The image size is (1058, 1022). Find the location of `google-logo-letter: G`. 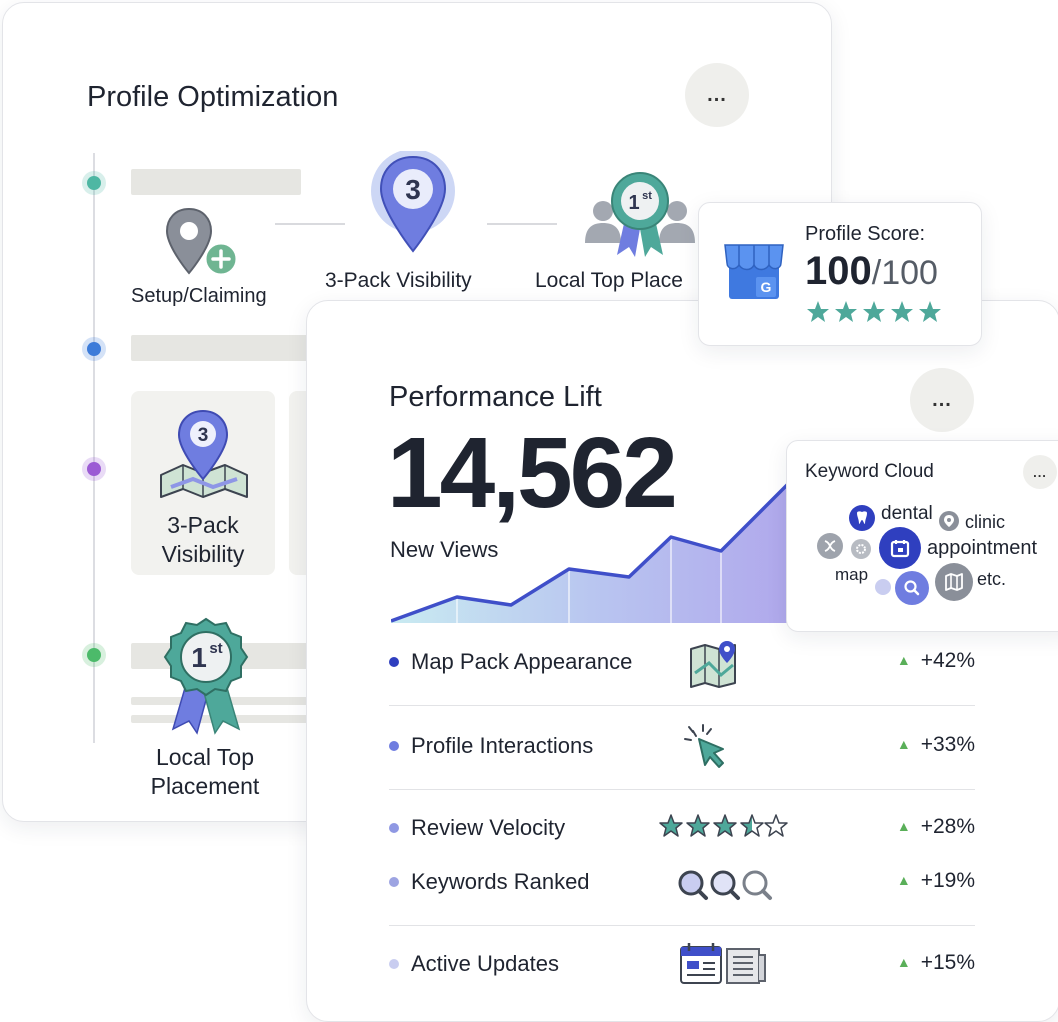

google-logo-letter: G is located at coordinates (766, 287).